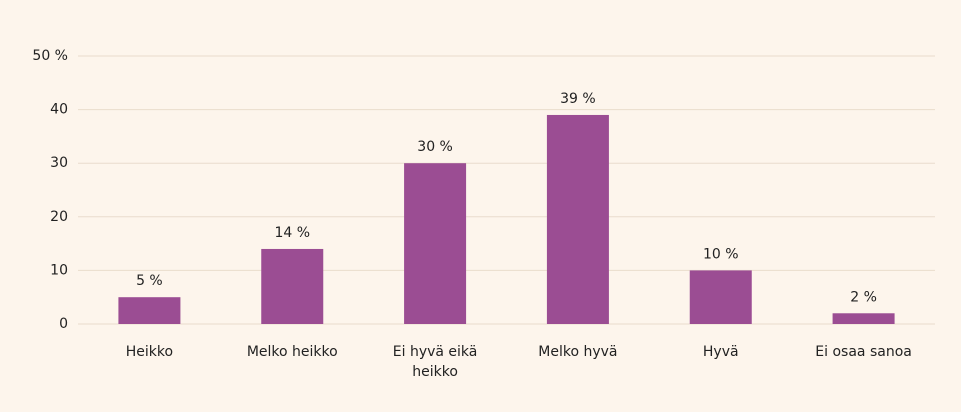 This screenshot has height=412, width=961. What do you see at coordinates (435, 362) in the screenshot?
I see `x-tick-label: Ei hyvä eikä heikko` at bounding box center [435, 362].